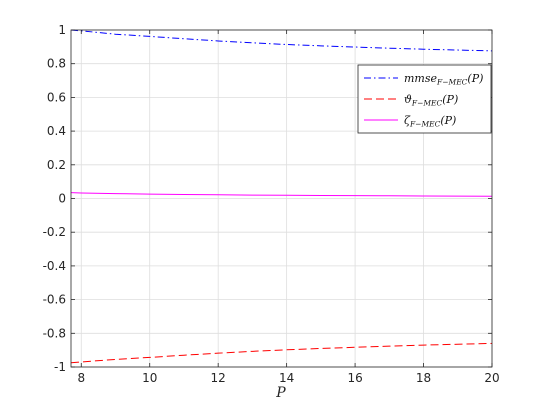 Image resolution: width=545 pixels, height=409 pixels. What do you see at coordinates (54, 232) in the screenshot?
I see `y-tick-label: -0.2` at bounding box center [54, 232].